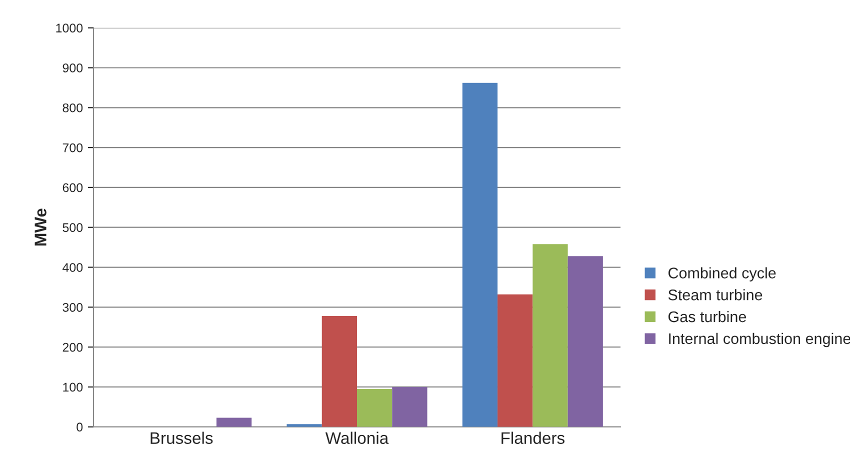  Describe the element at coordinates (73, 387) in the screenshot. I see `y-tick-label: 100` at that location.